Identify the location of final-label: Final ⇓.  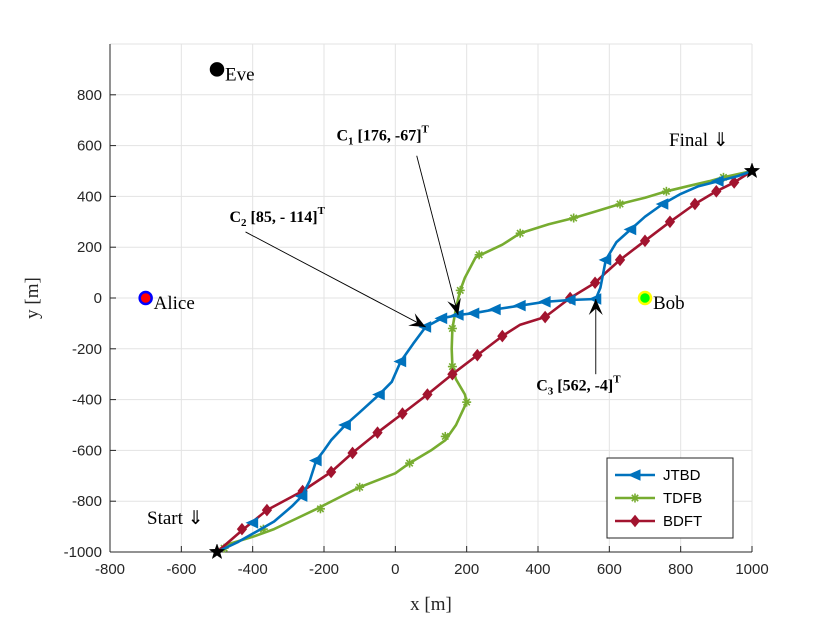
(699, 140).